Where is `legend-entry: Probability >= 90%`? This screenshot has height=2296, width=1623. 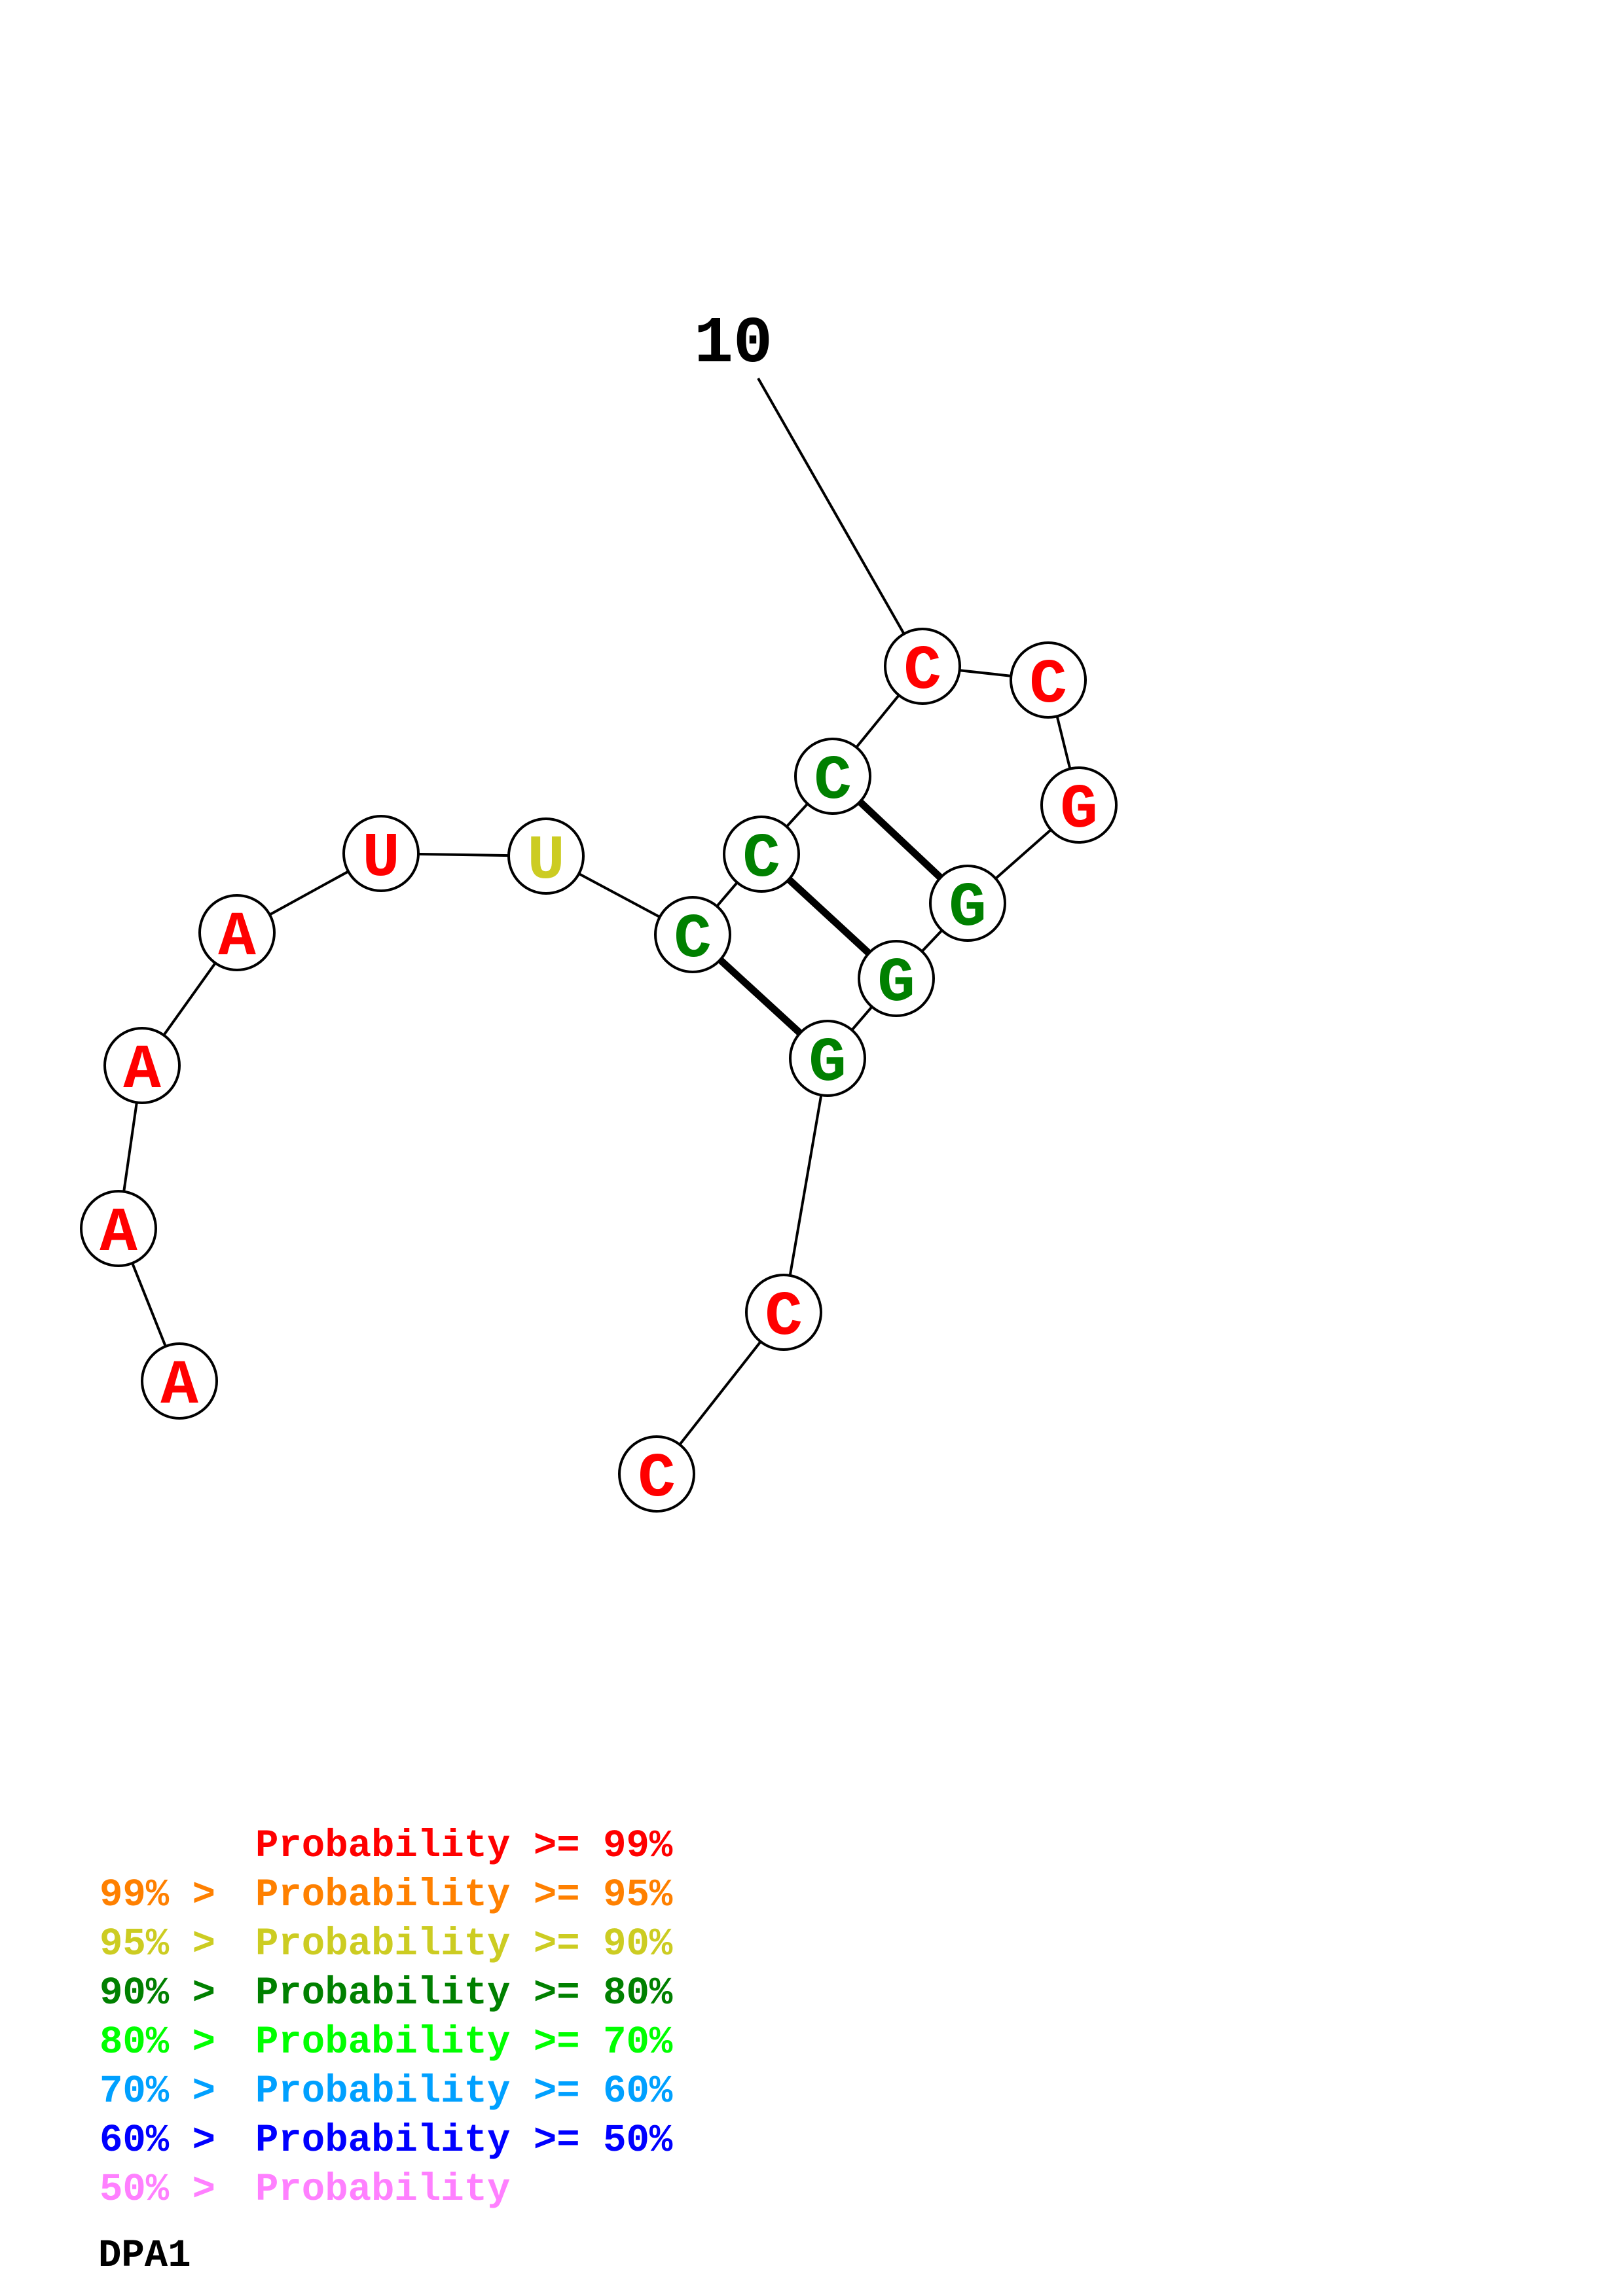
legend-entry: Probability >= 90% is located at coordinates (464, 1944).